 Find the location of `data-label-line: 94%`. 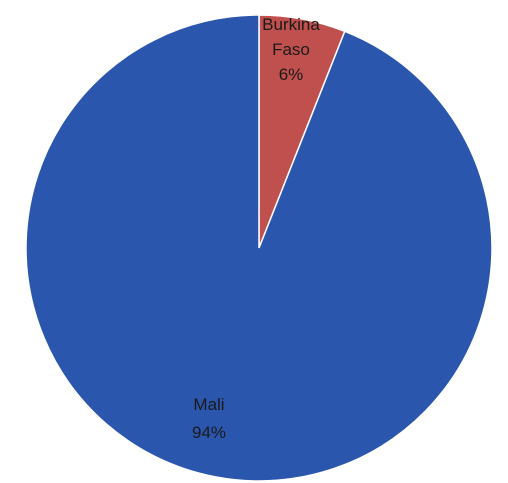

data-label-line: 94% is located at coordinates (209, 432).